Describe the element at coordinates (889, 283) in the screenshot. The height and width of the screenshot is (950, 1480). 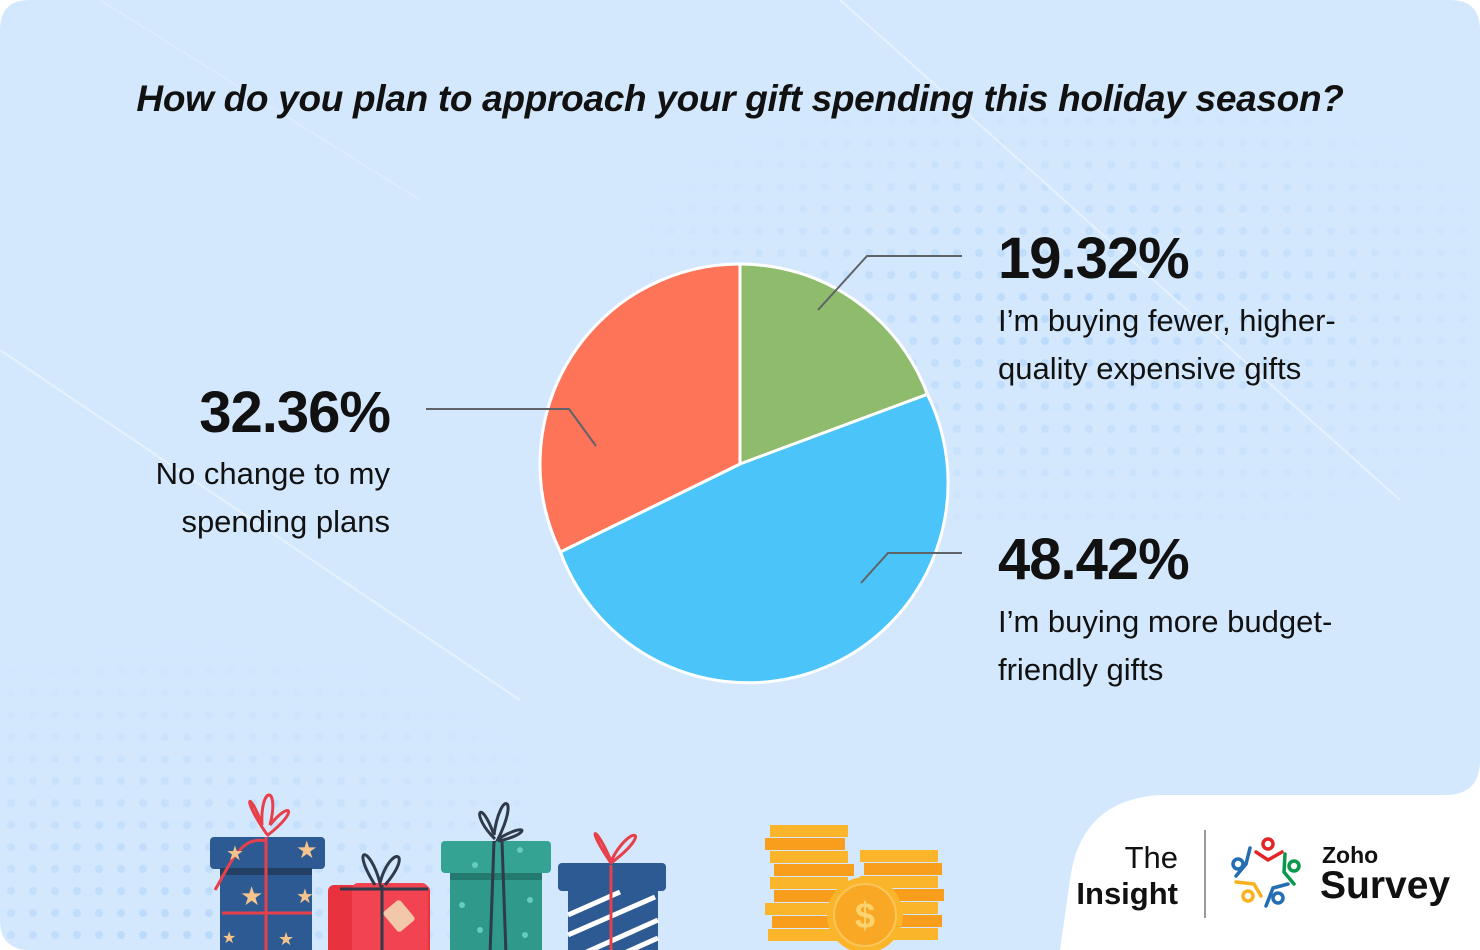
I see `leader-line-green` at that location.